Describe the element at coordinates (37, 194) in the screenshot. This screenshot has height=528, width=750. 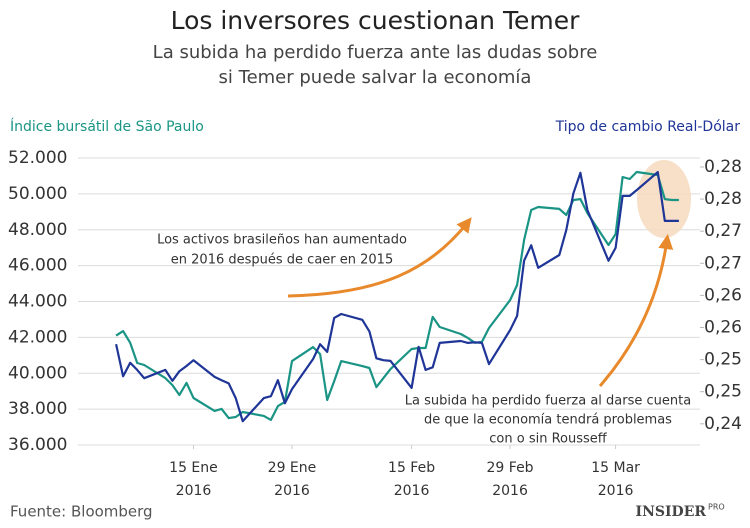
I see `y-tick-label: 50.000` at that location.